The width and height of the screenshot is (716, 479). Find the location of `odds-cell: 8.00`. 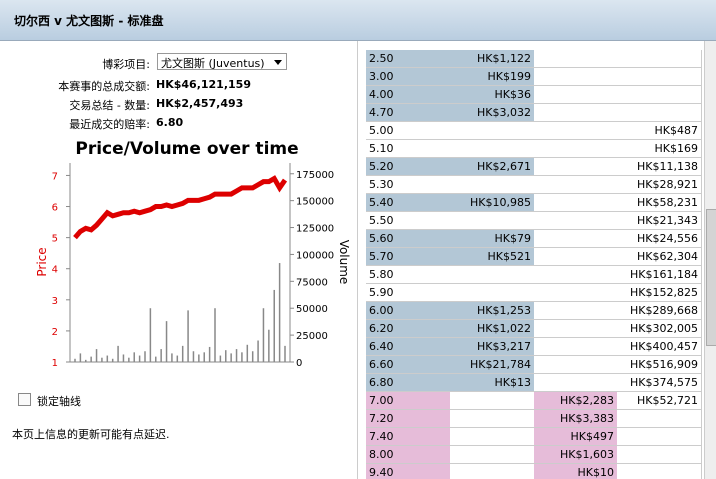

odds-cell: 8.00 is located at coordinates (408, 455).